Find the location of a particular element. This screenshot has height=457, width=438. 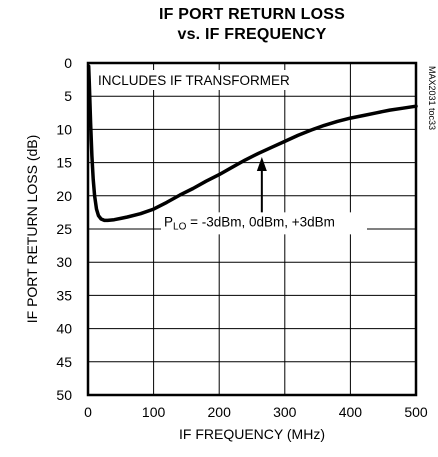

x-tick-label: 200 is located at coordinates (220, 412).